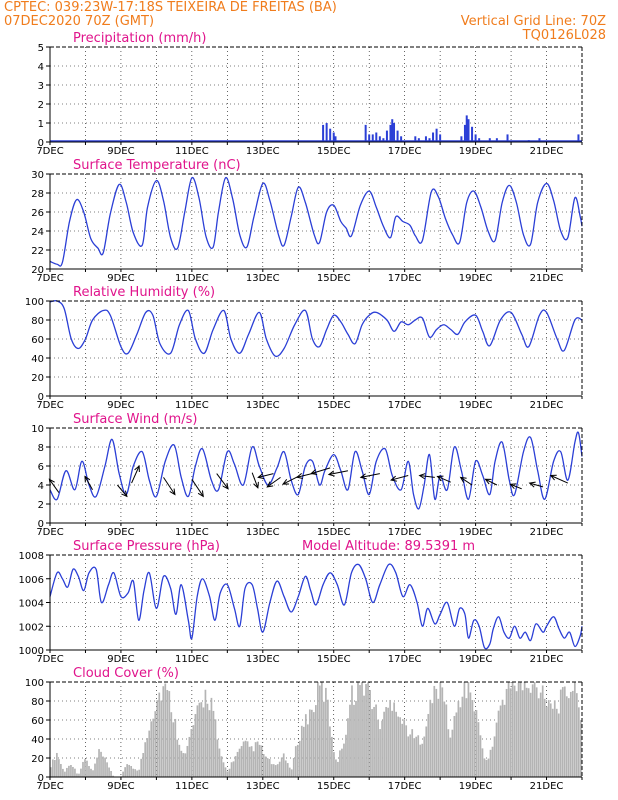  Describe the element at coordinates (316, 470) in the screenshot. I see `series-line` at that location.